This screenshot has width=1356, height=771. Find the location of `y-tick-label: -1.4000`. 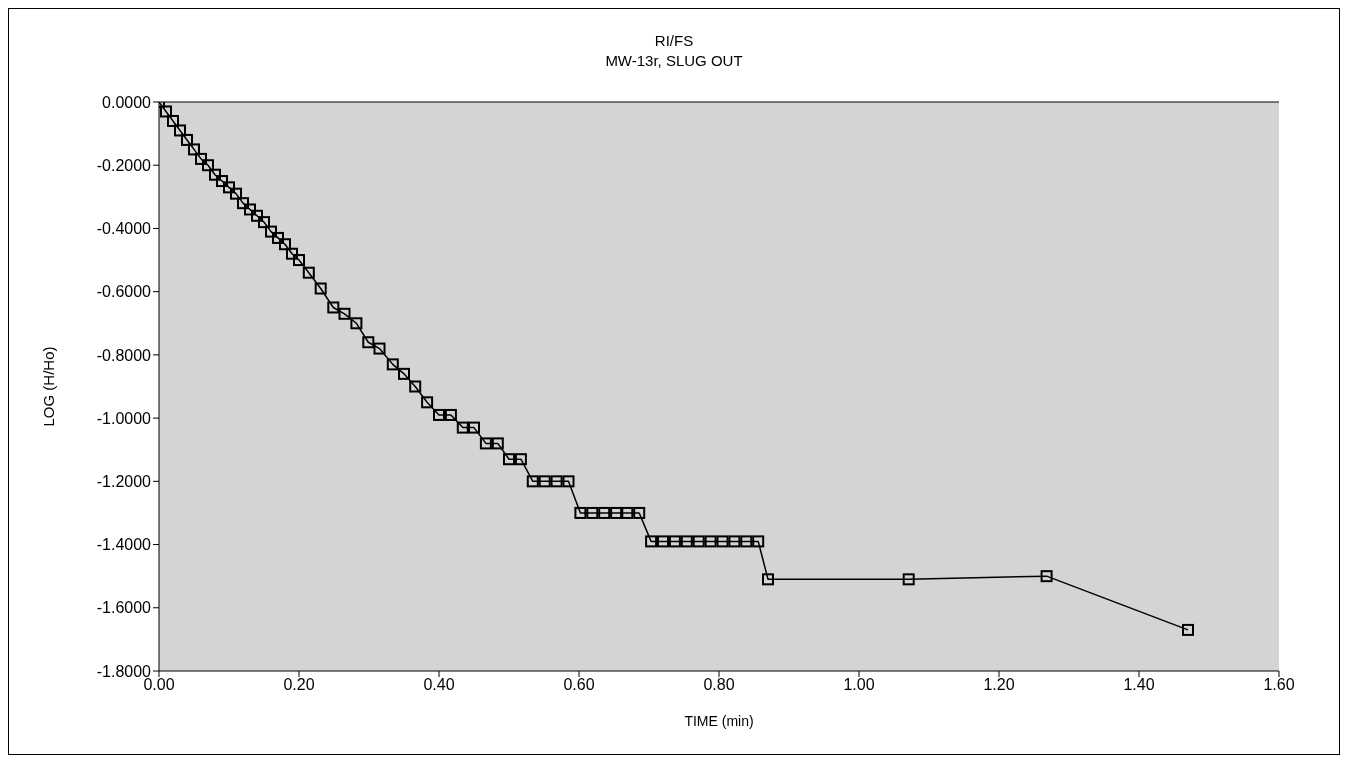

y-tick-label: -1.4000 is located at coordinates (124, 545).